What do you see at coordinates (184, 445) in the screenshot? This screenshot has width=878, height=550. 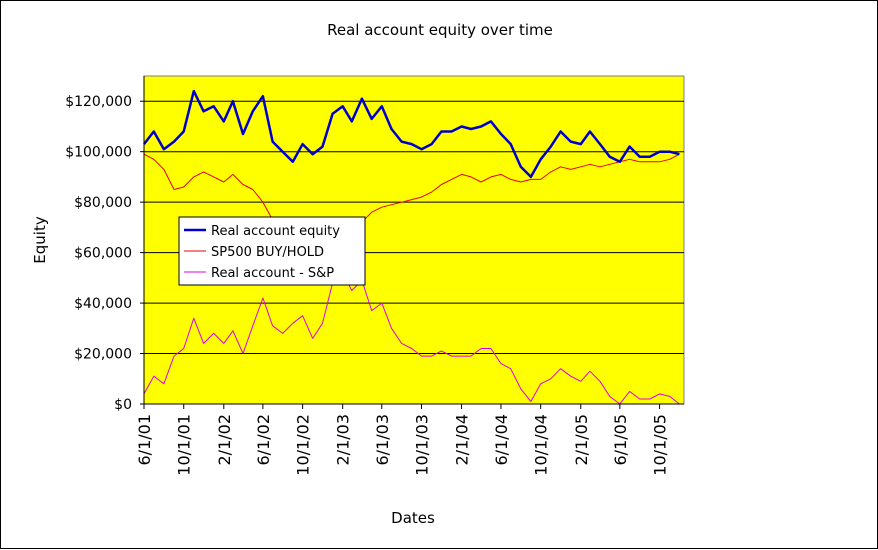 I see `x-tick-label: 10/1/01` at bounding box center [184, 445].